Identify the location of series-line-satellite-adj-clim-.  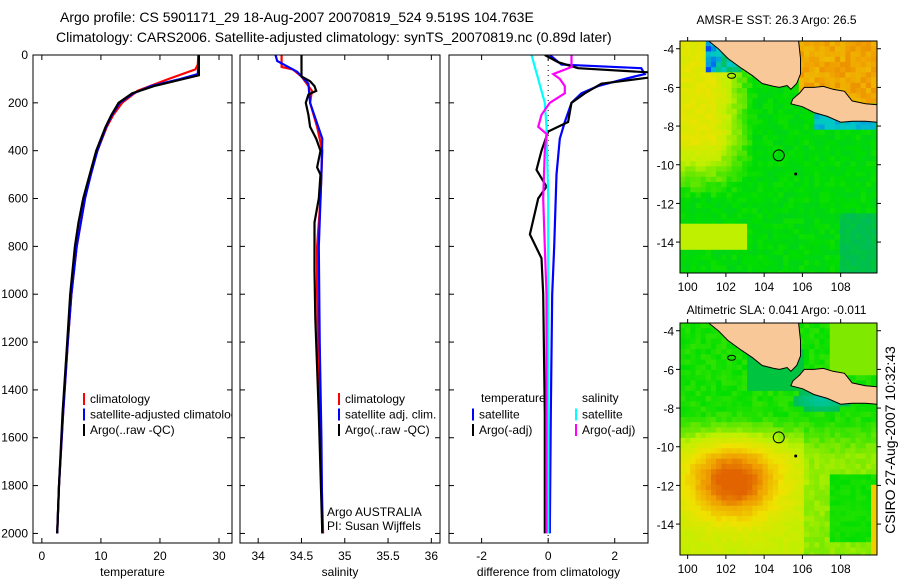
(299, 294).